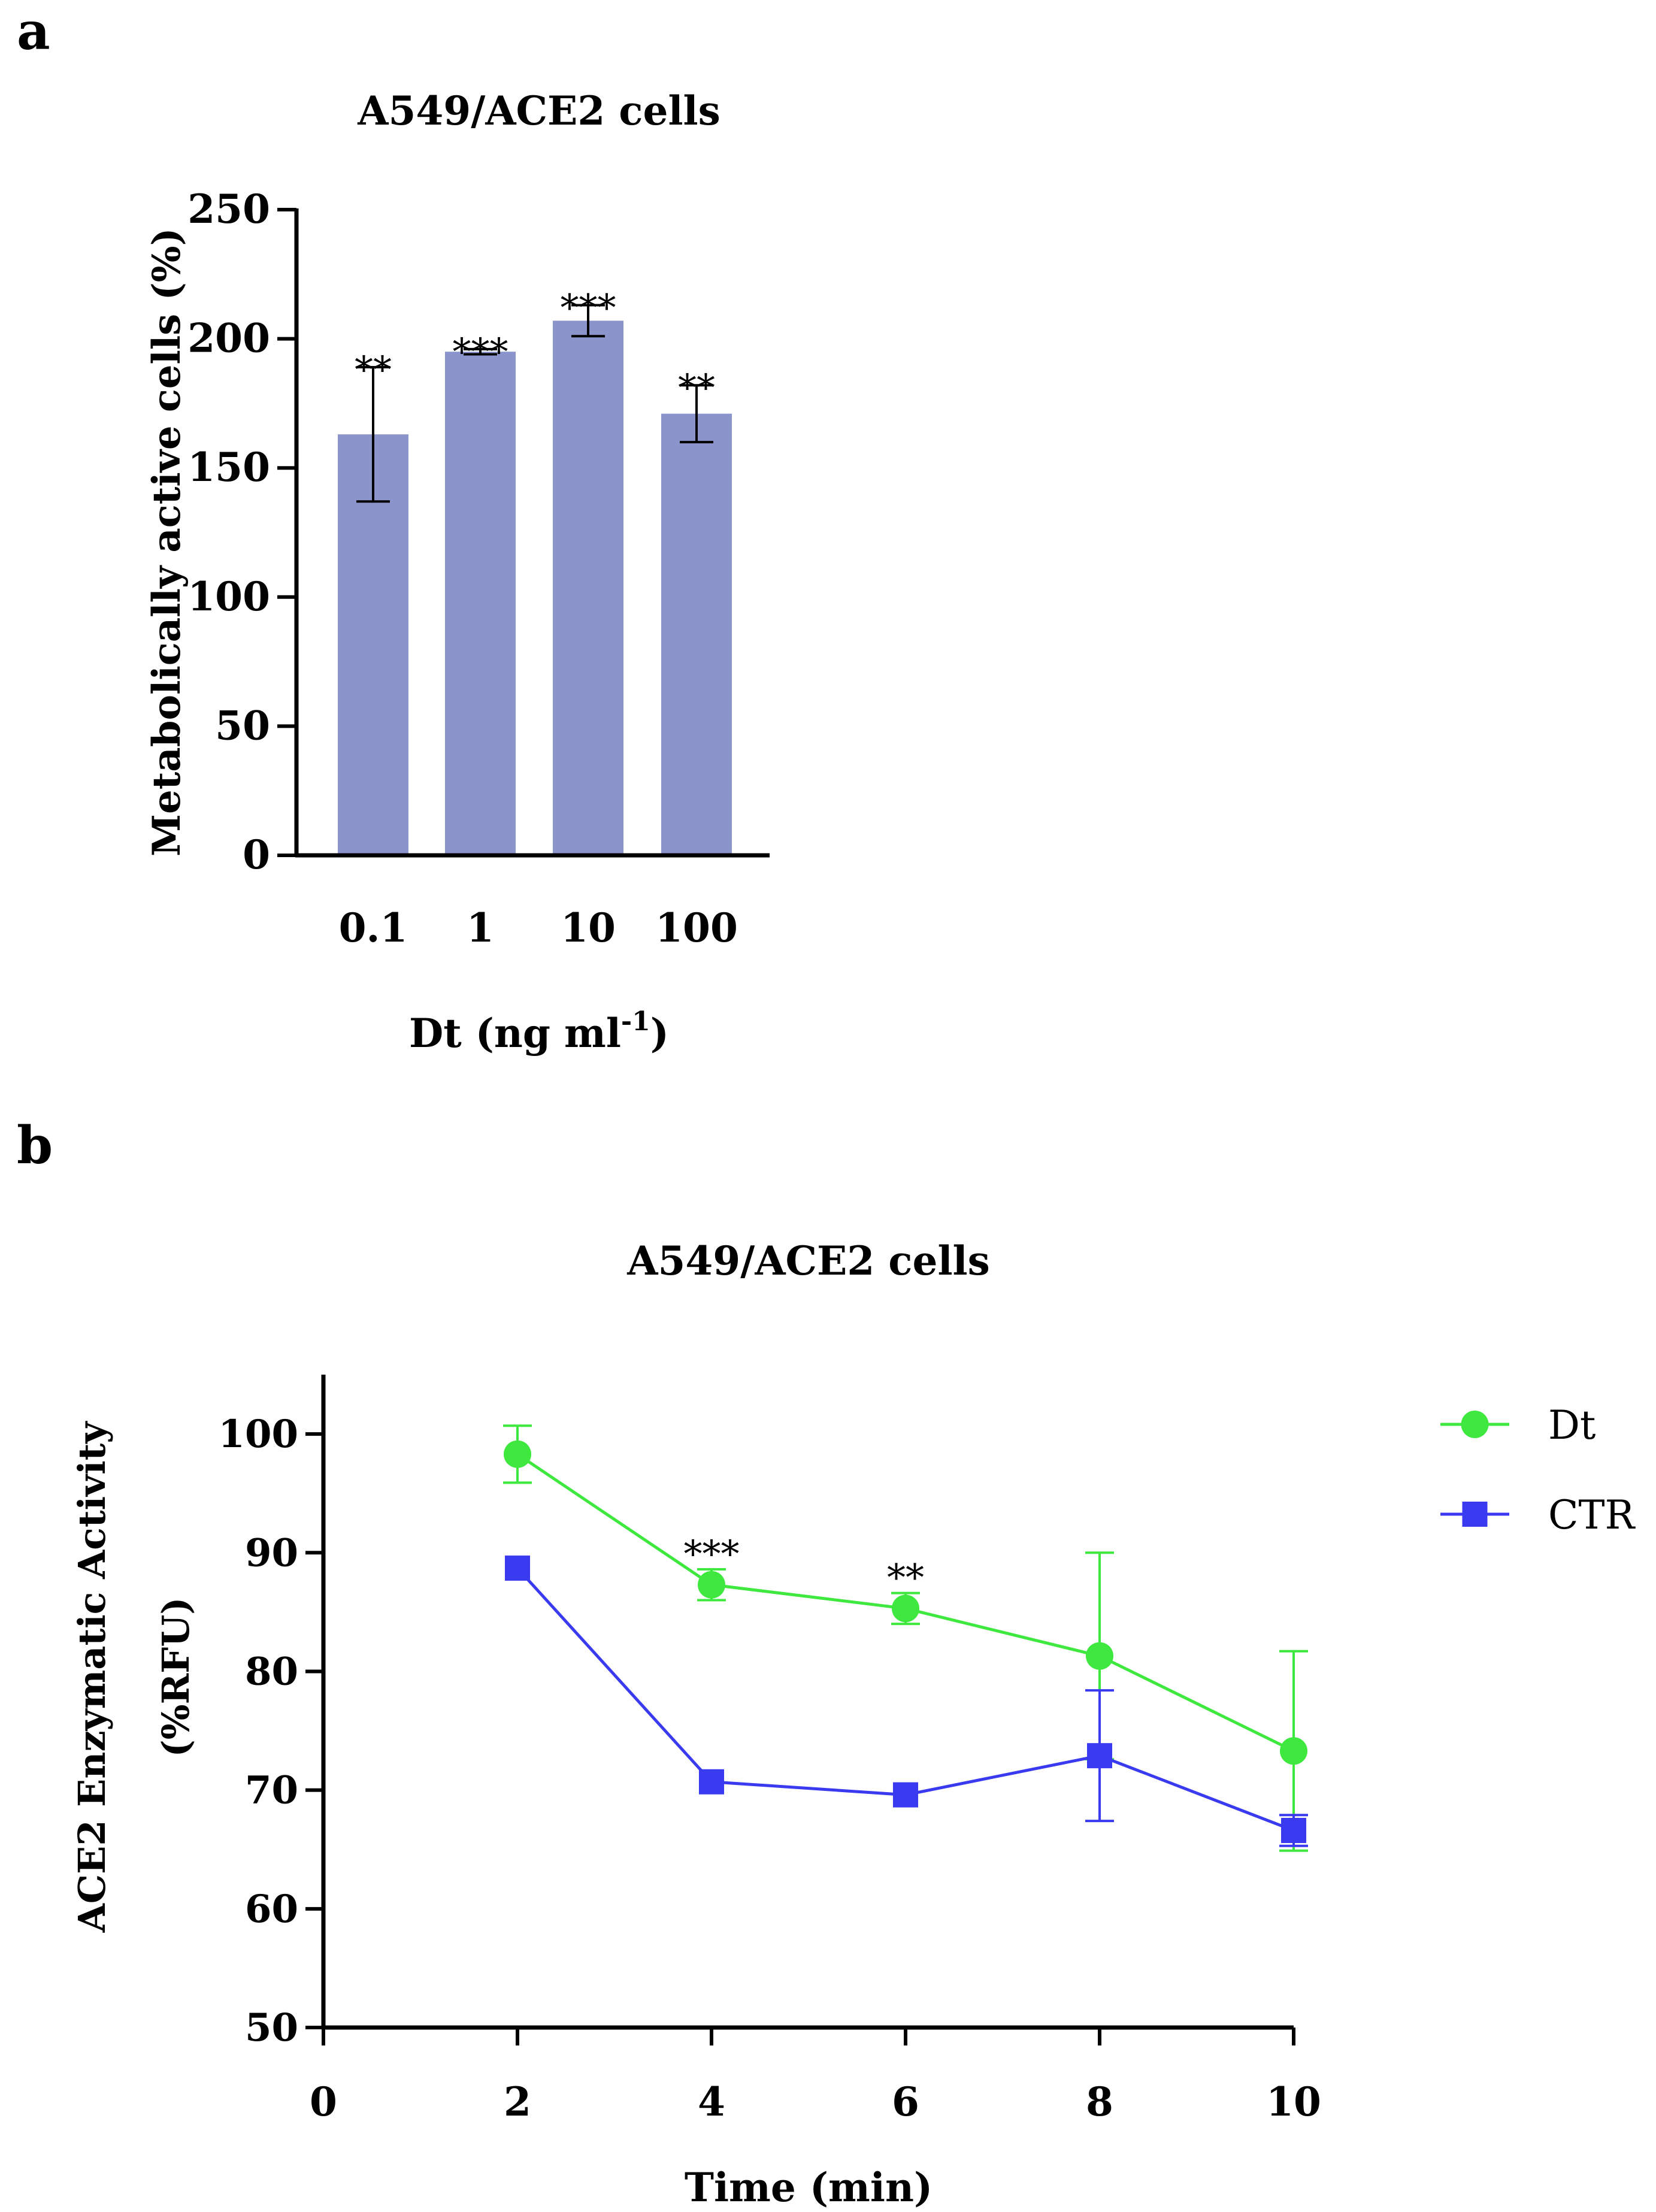 The height and width of the screenshot is (2212, 1656). Describe the element at coordinates (535, 587) in the screenshot. I see `chart-a-bars` at that location.